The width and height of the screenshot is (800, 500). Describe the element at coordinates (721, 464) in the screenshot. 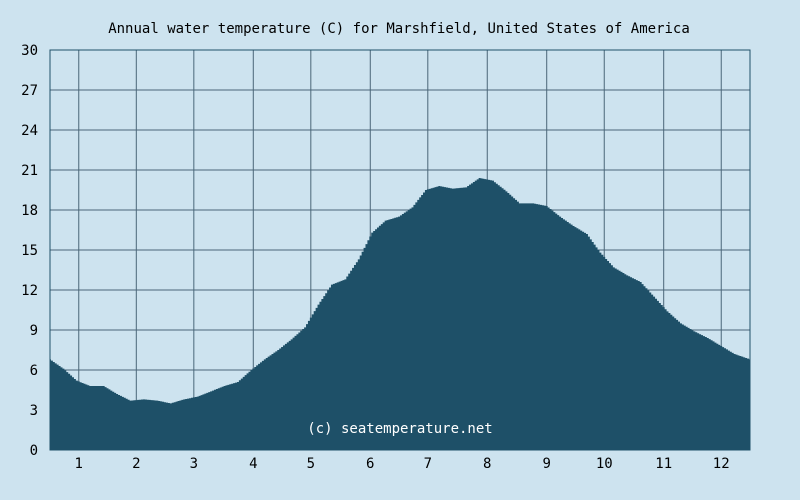

I see `x-tick-label: 12` at that location.